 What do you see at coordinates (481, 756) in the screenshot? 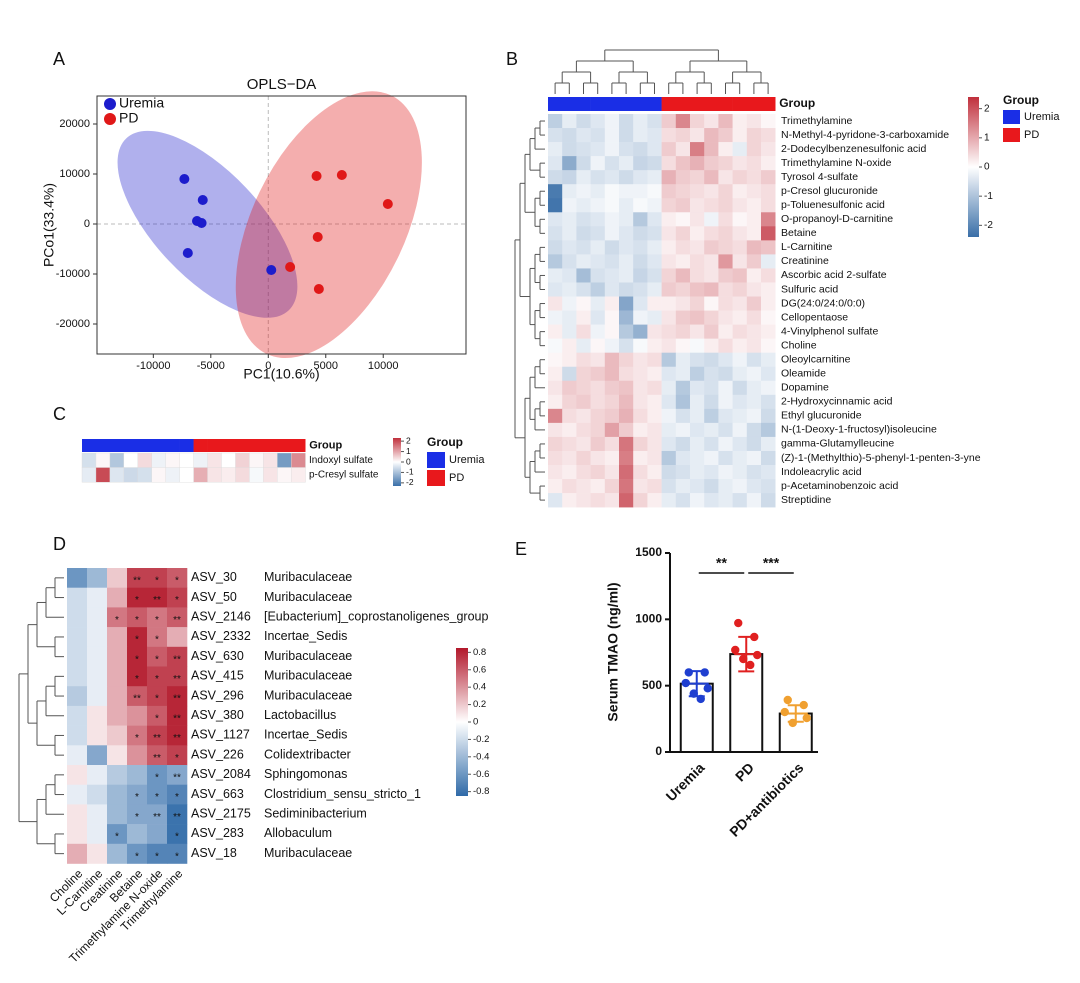
I see `colorbar-tick-label: -0.4` at bounding box center [481, 756].